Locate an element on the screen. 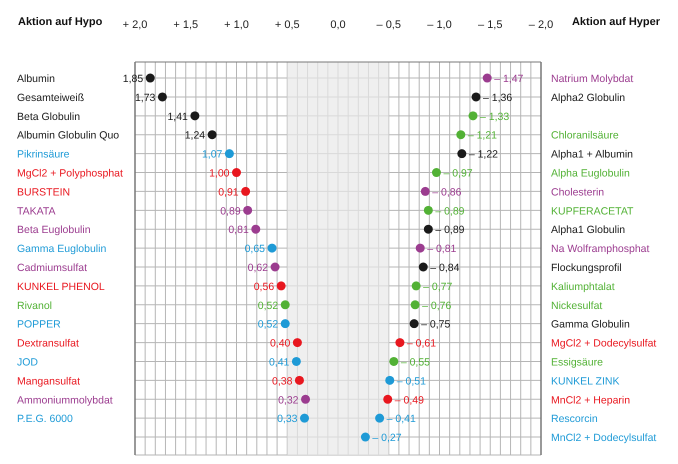 The height and width of the screenshot is (464, 678). x-tick-label: – 1,0 is located at coordinates (439, 25).